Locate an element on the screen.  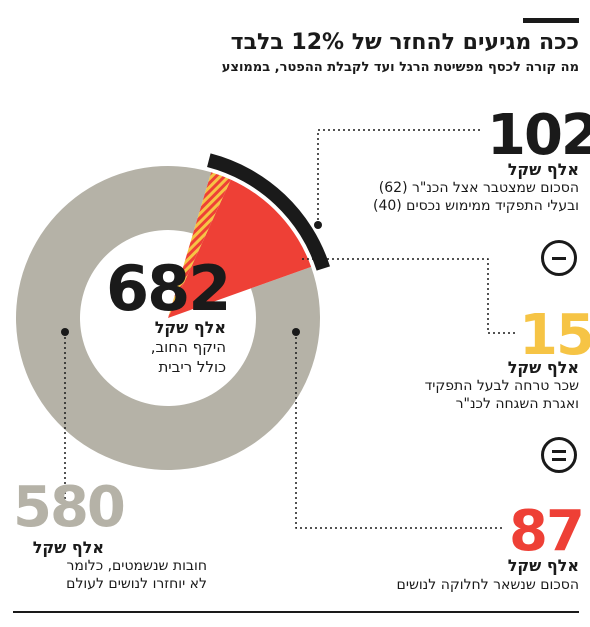
chart-title: ככה מגיעים להחזר של 12% בלבד is located at coordinates (404, 42).